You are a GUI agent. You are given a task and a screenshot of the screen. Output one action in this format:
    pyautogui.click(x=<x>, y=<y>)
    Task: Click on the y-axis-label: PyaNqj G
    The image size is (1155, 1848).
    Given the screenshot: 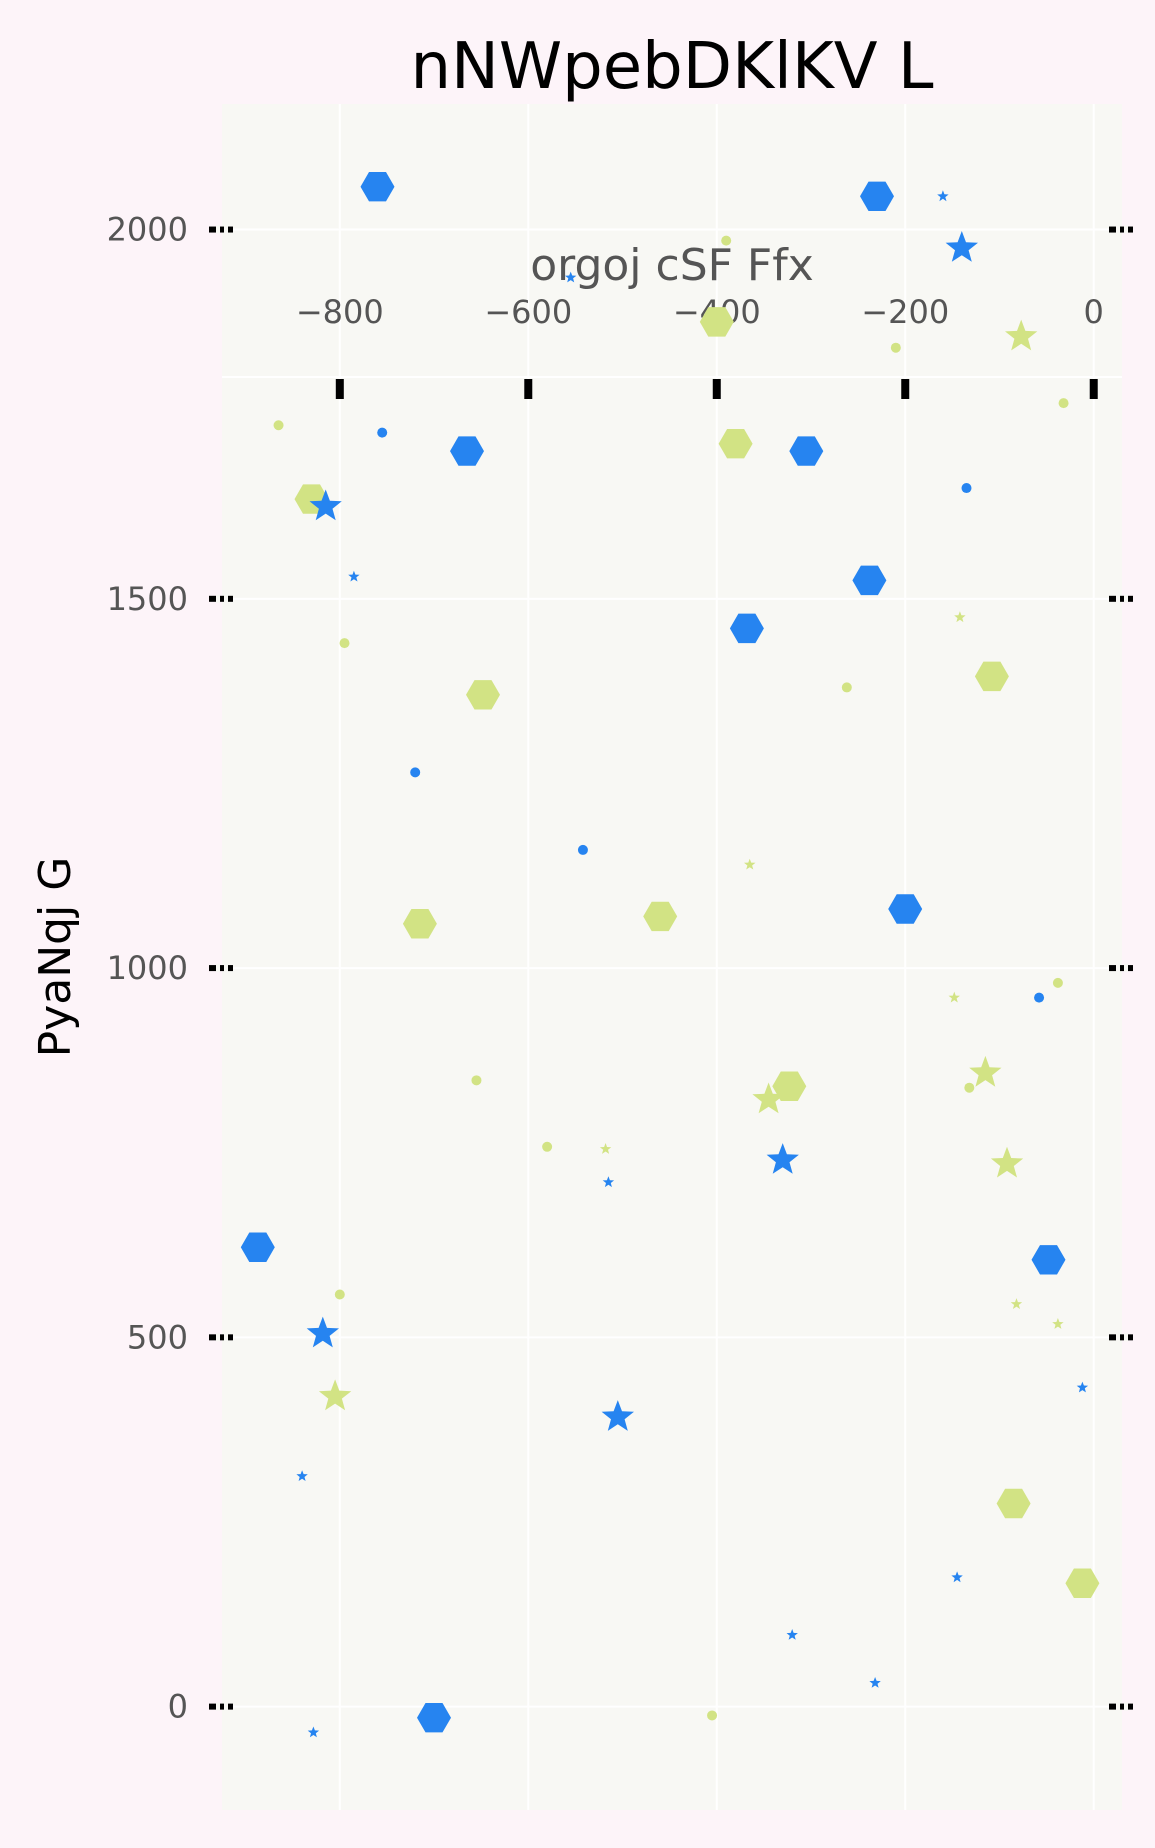 What is the action you would take?
    pyautogui.click(x=55, y=957)
    